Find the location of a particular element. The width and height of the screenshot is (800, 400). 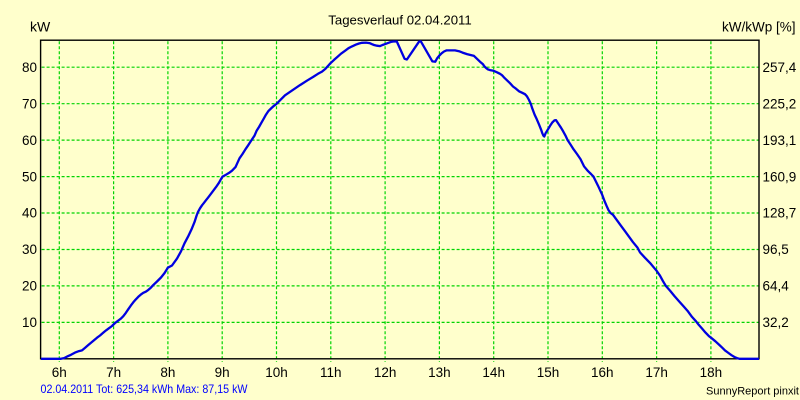

svg-text: 16h is located at coordinates (602, 372).